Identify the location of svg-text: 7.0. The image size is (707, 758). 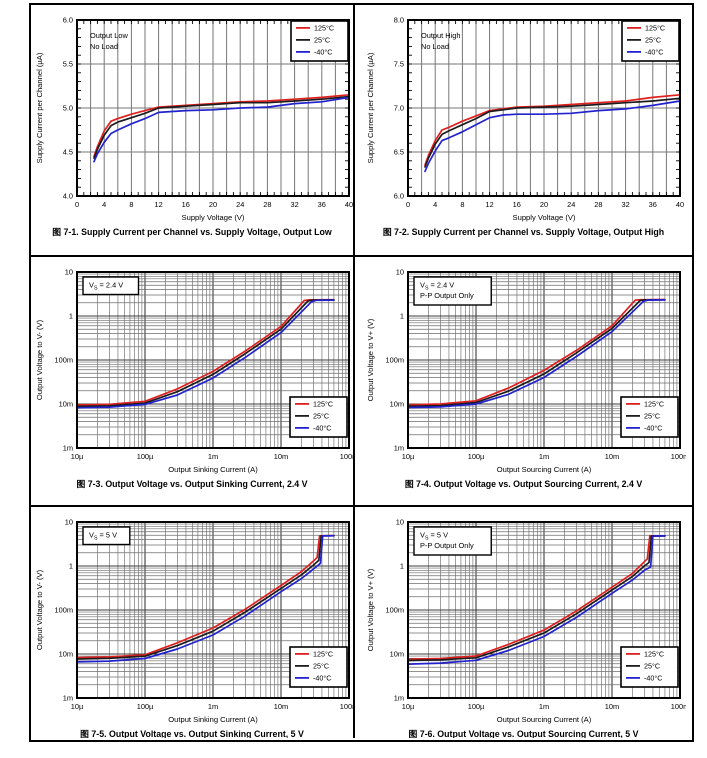
(398, 108).